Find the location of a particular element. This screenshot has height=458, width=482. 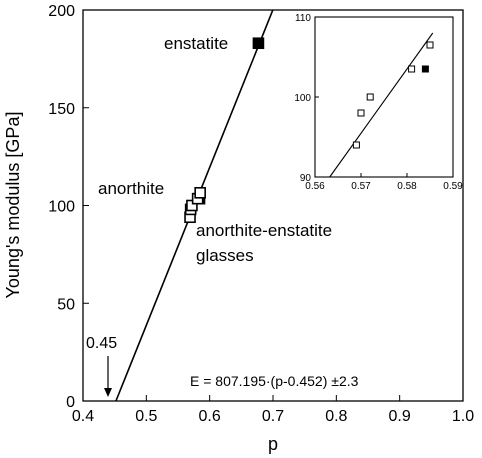

y-tick-label: 110 is located at coordinates (303, 18).